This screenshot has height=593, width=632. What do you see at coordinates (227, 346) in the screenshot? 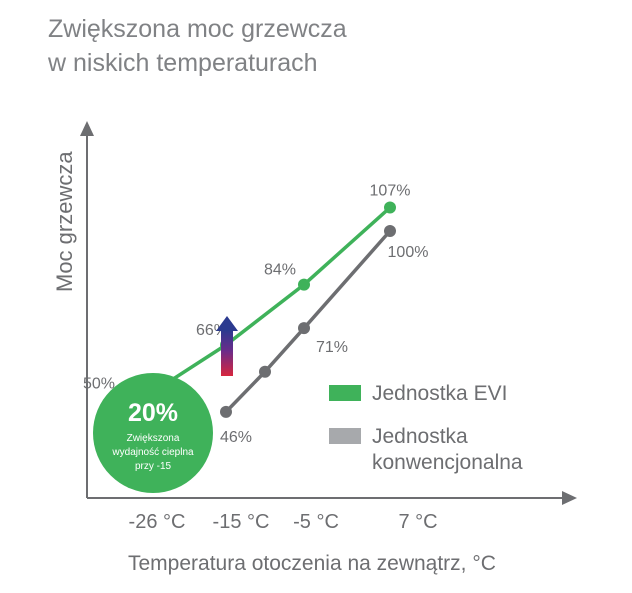
I see `increase-arrow-icon` at bounding box center [227, 346].